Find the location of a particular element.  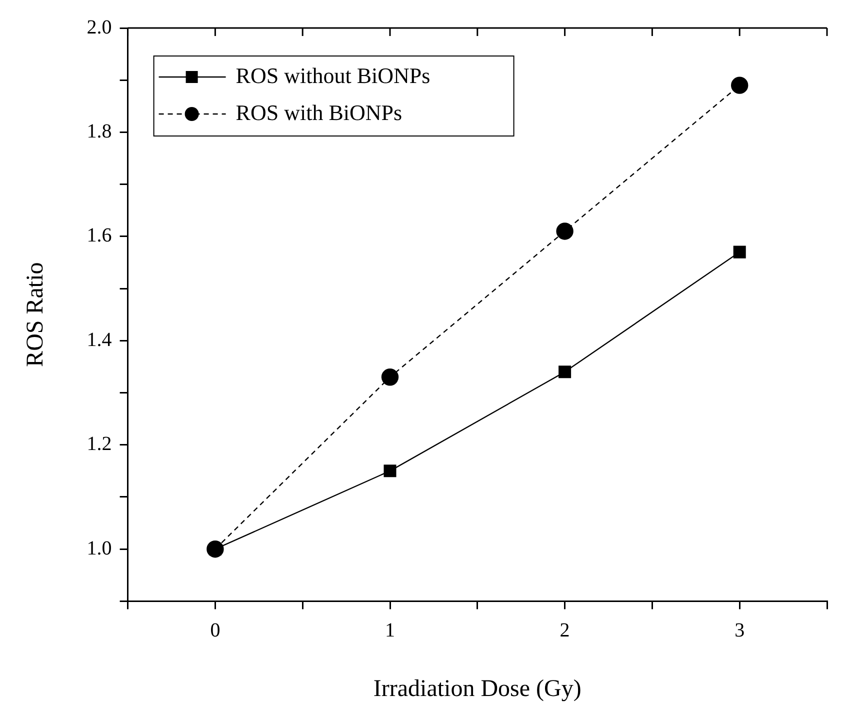

y-tick-label: 1.4 is located at coordinates (99, 339).